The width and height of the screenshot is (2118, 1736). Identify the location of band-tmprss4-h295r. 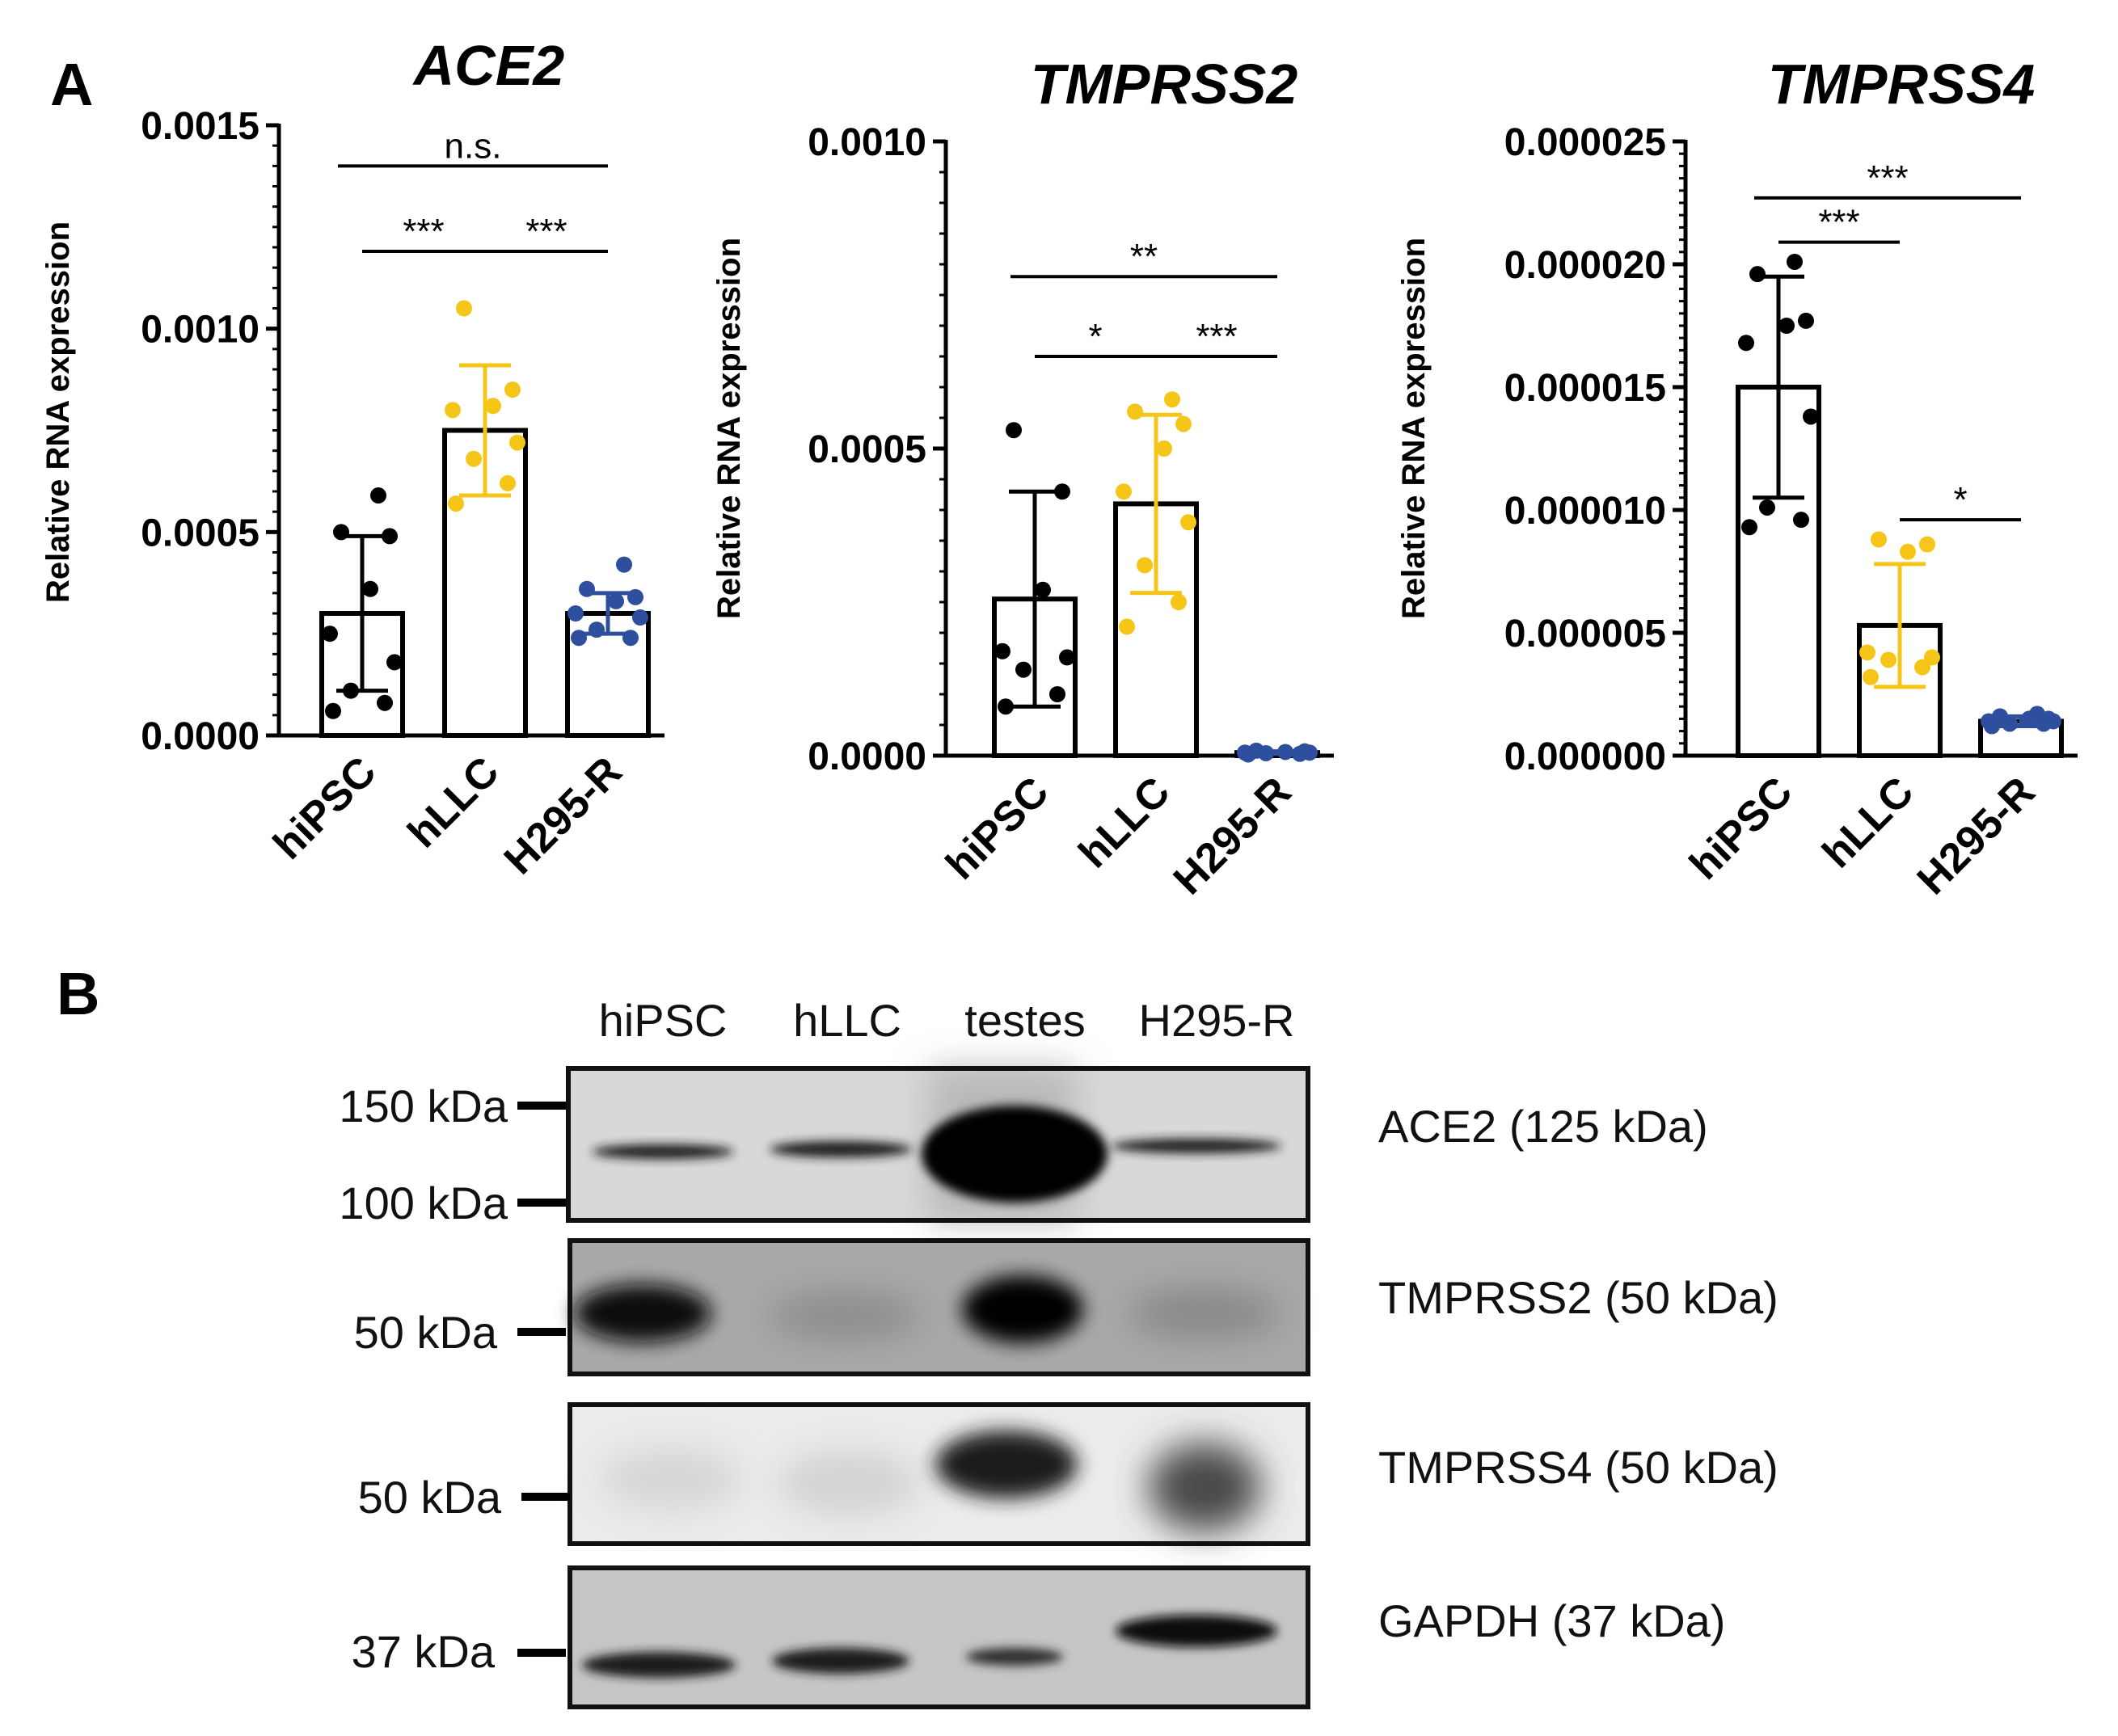
(1204, 1487).